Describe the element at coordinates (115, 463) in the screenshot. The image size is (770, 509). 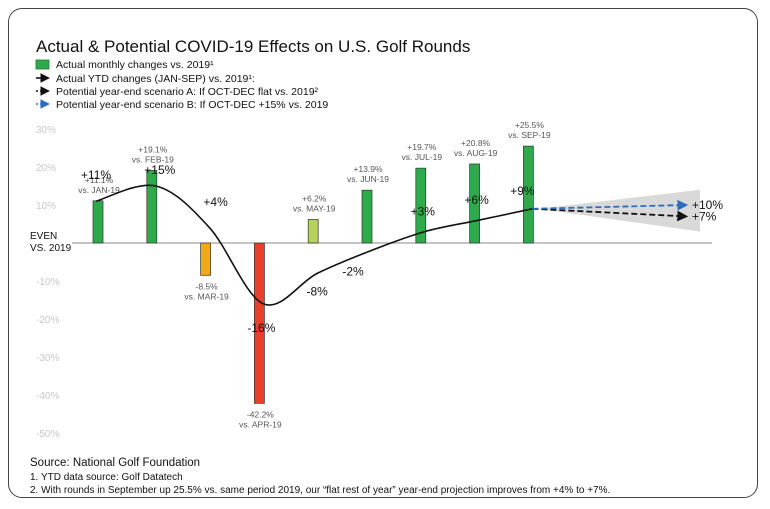
I see `source-note: Source: National Golf Foundation` at that location.